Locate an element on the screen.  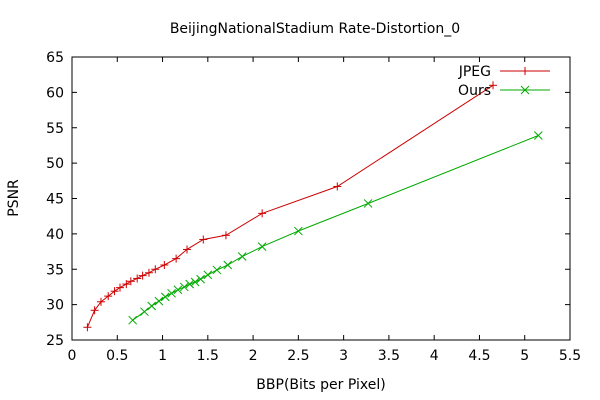
legend-item-ours: Ours is located at coordinates (504, 91).